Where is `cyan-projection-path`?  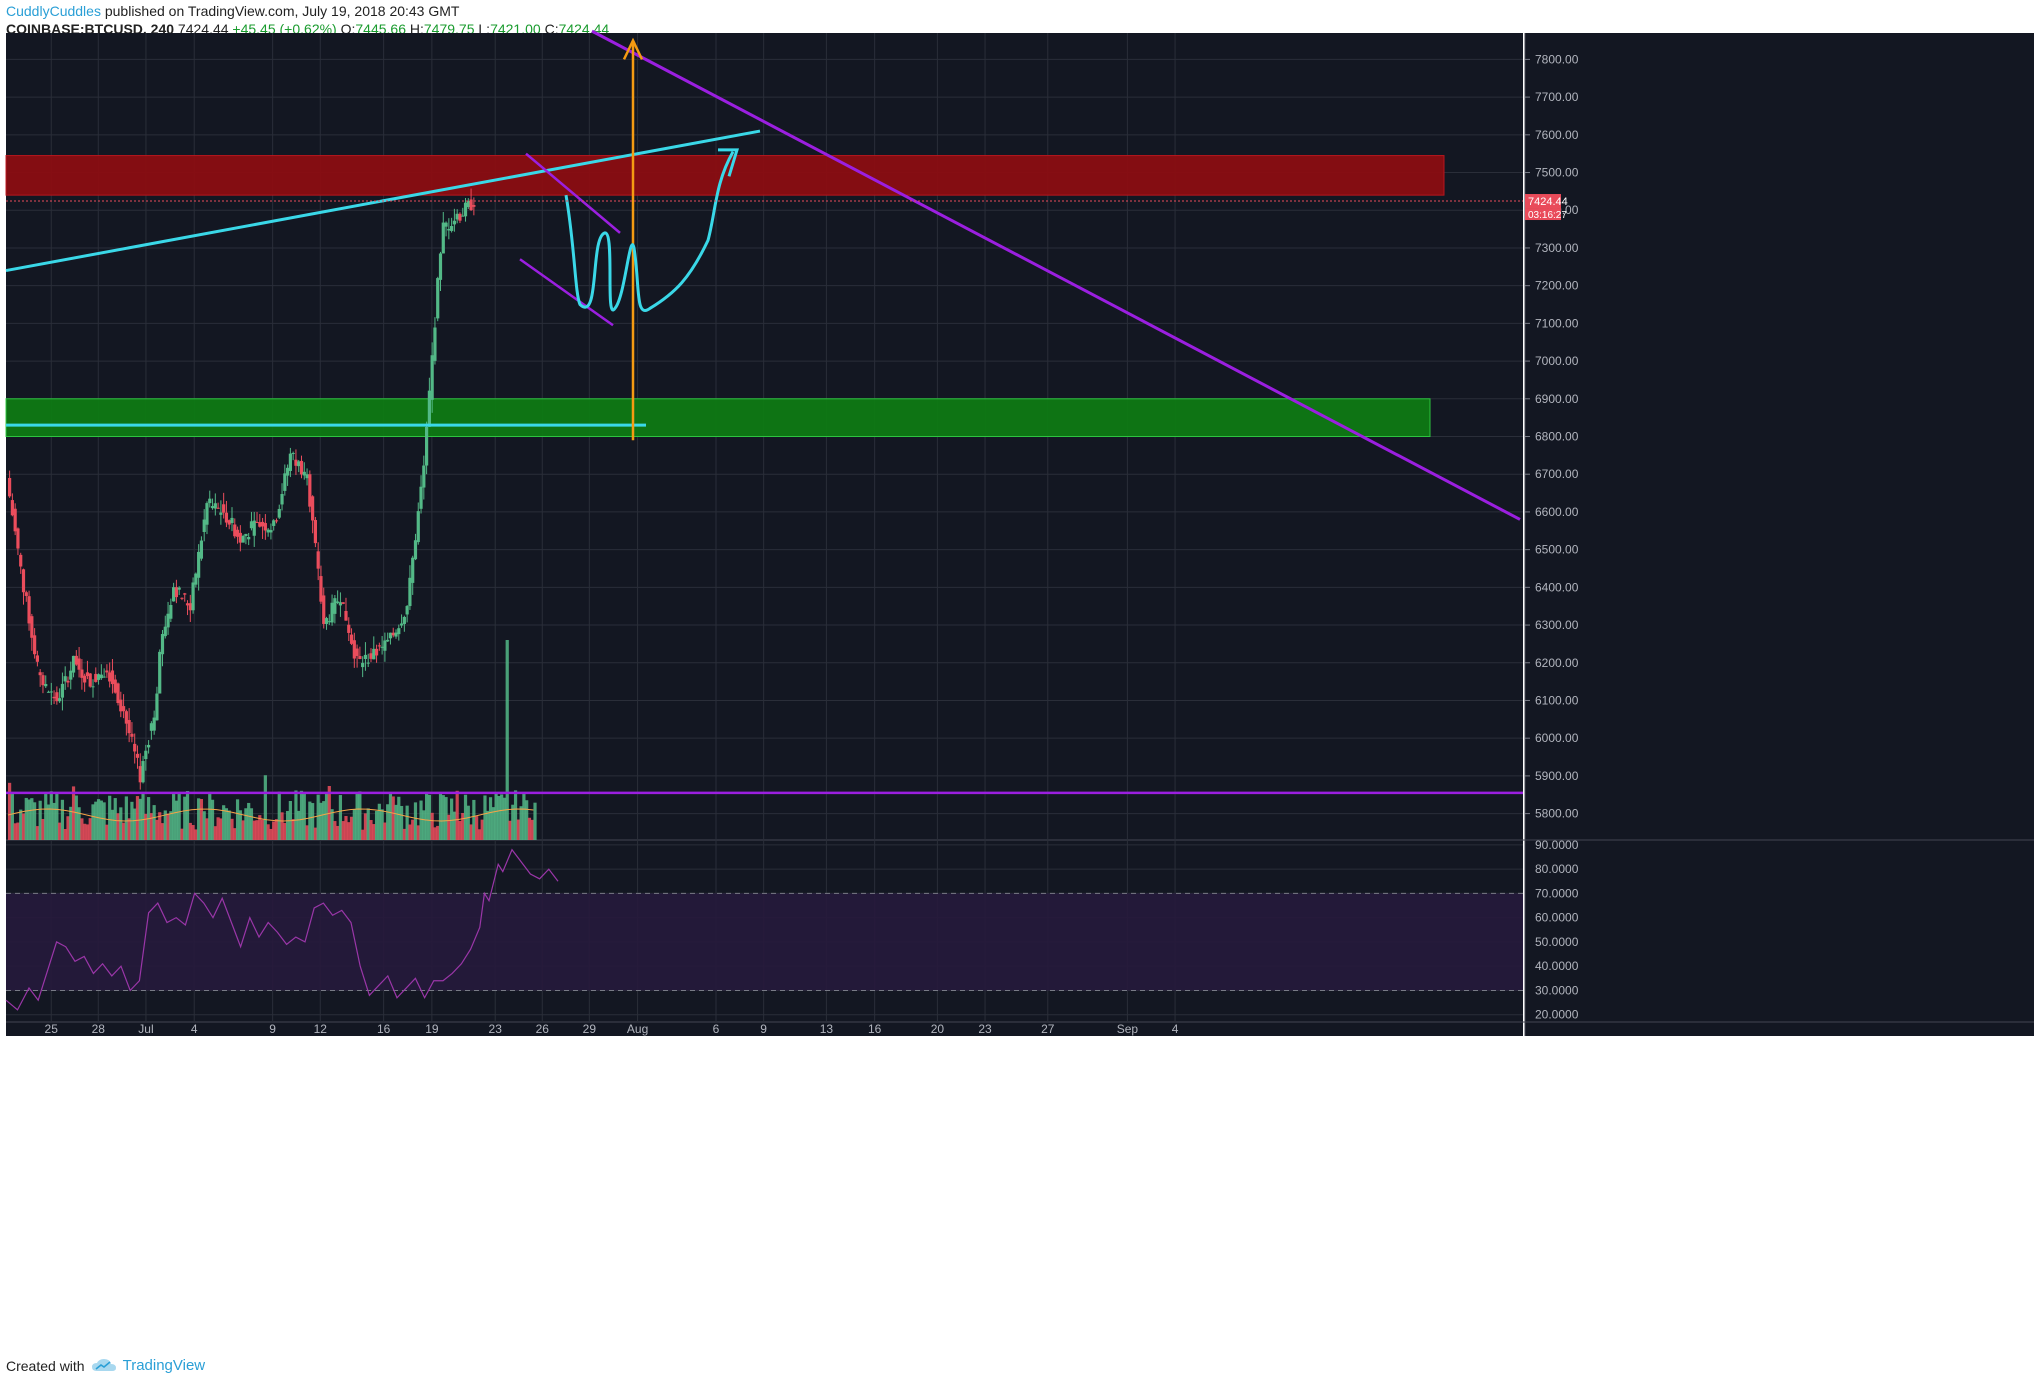
cyan-projection-path is located at coordinates (649, 231).